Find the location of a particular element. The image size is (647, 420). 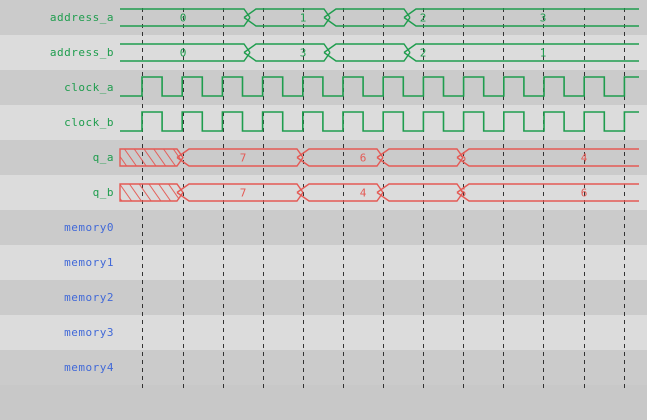

signal-label-q_b: q_b is located at coordinates (103, 192).